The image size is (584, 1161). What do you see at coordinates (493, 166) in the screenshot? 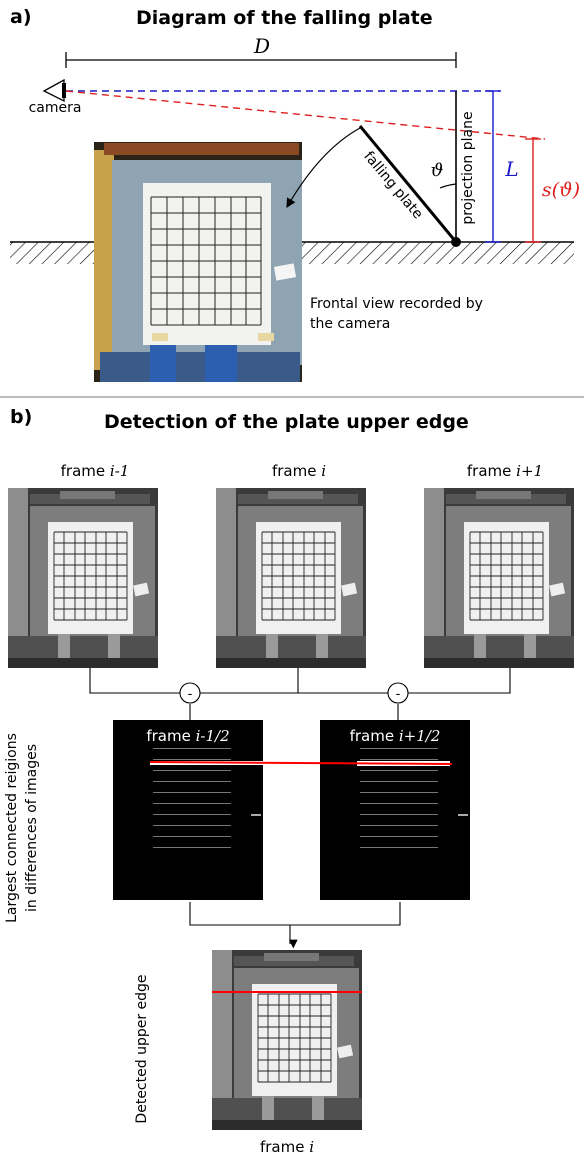
I see `length-dimension` at bounding box center [493, 166].